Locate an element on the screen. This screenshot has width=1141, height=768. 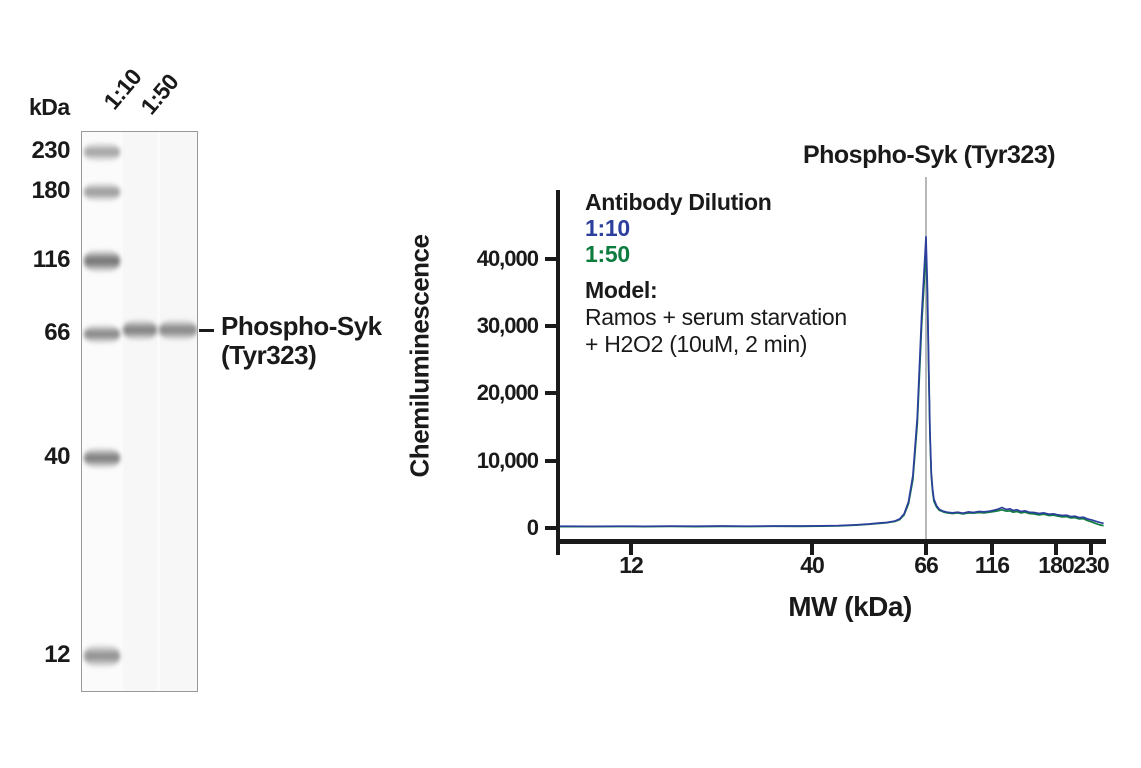
chart-title: Phospho-Syk (Tyr323) is located at coordinates (929, 155).